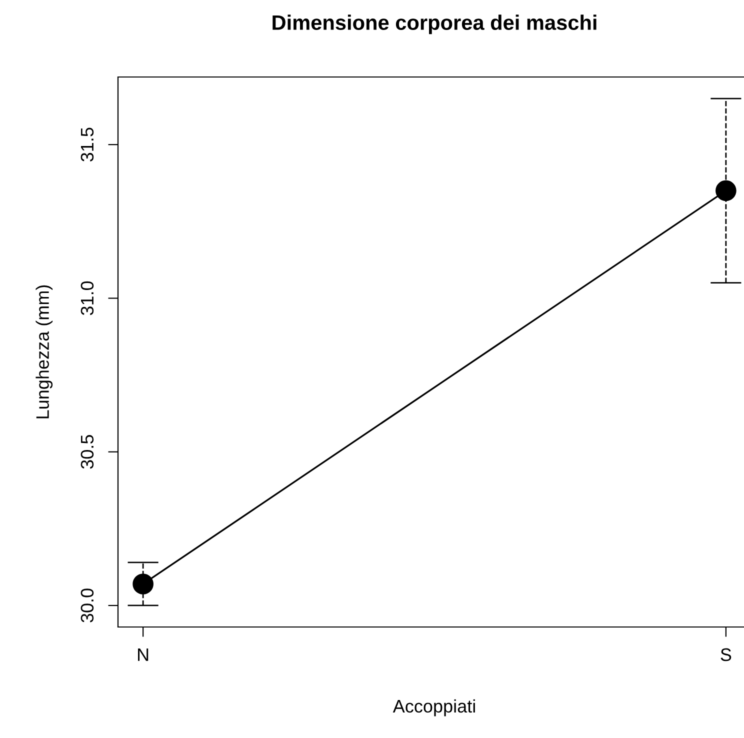  What do you see at coordinates (434, 24) in the screenshot?
I see `chart-title: Dimensione corporea dei maschi` at bounding box center [434, 24].